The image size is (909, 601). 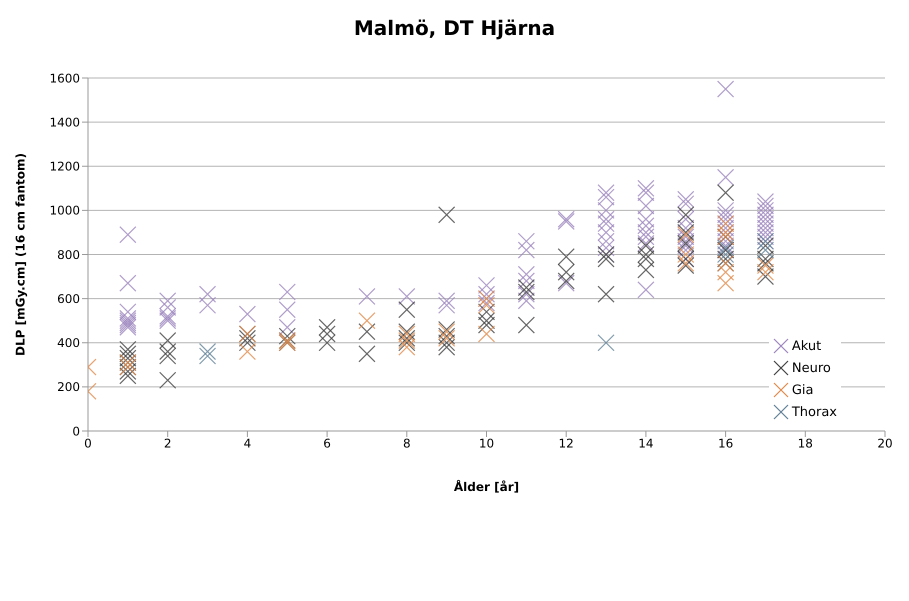 I want to click on legend-label: Thorax, so click(x=814, y=412).